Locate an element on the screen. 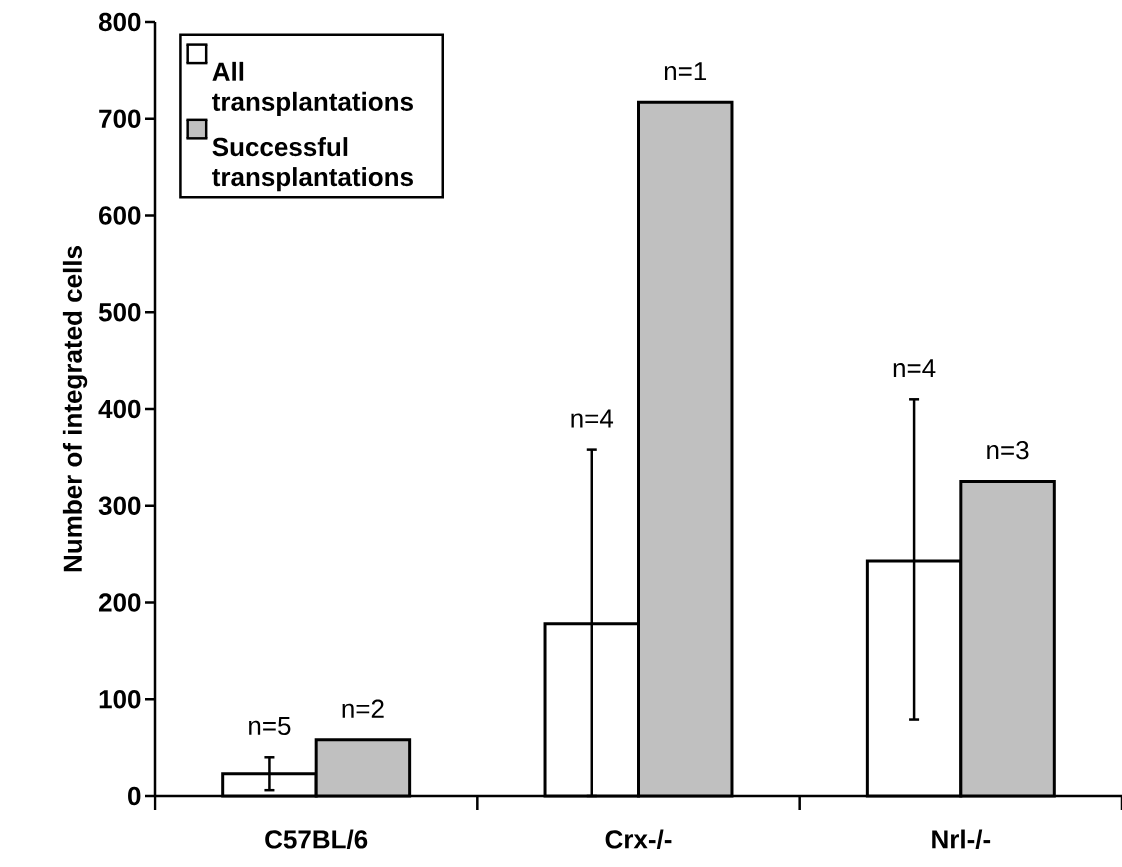 This screenshot has width=1122, height=867. y-tick-label: 200 is located at coordinates (119, 602).